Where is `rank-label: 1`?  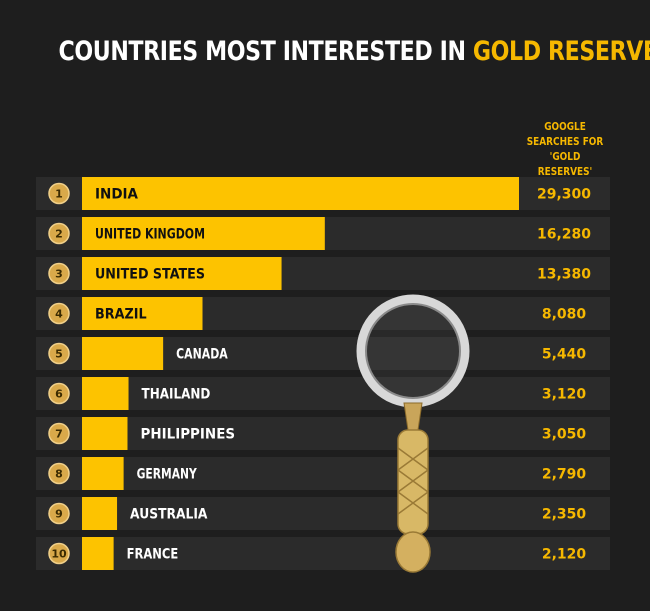
rank-label: 1 is located at coordinates (59, 194).